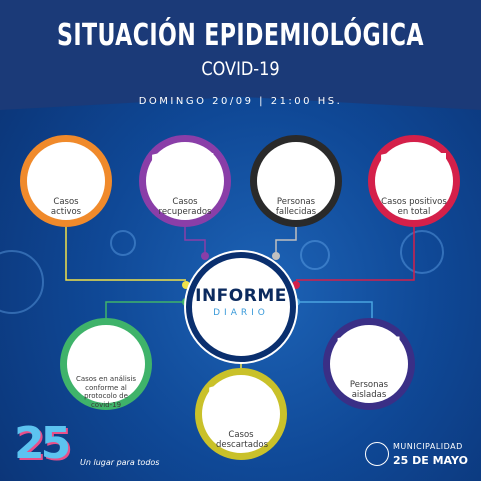 The height and width of the screenshot is (481, 481). Describe the element at coordinates (241, 313) in the screenshot. I see `badge-subtitle: DIARIO` at that location.